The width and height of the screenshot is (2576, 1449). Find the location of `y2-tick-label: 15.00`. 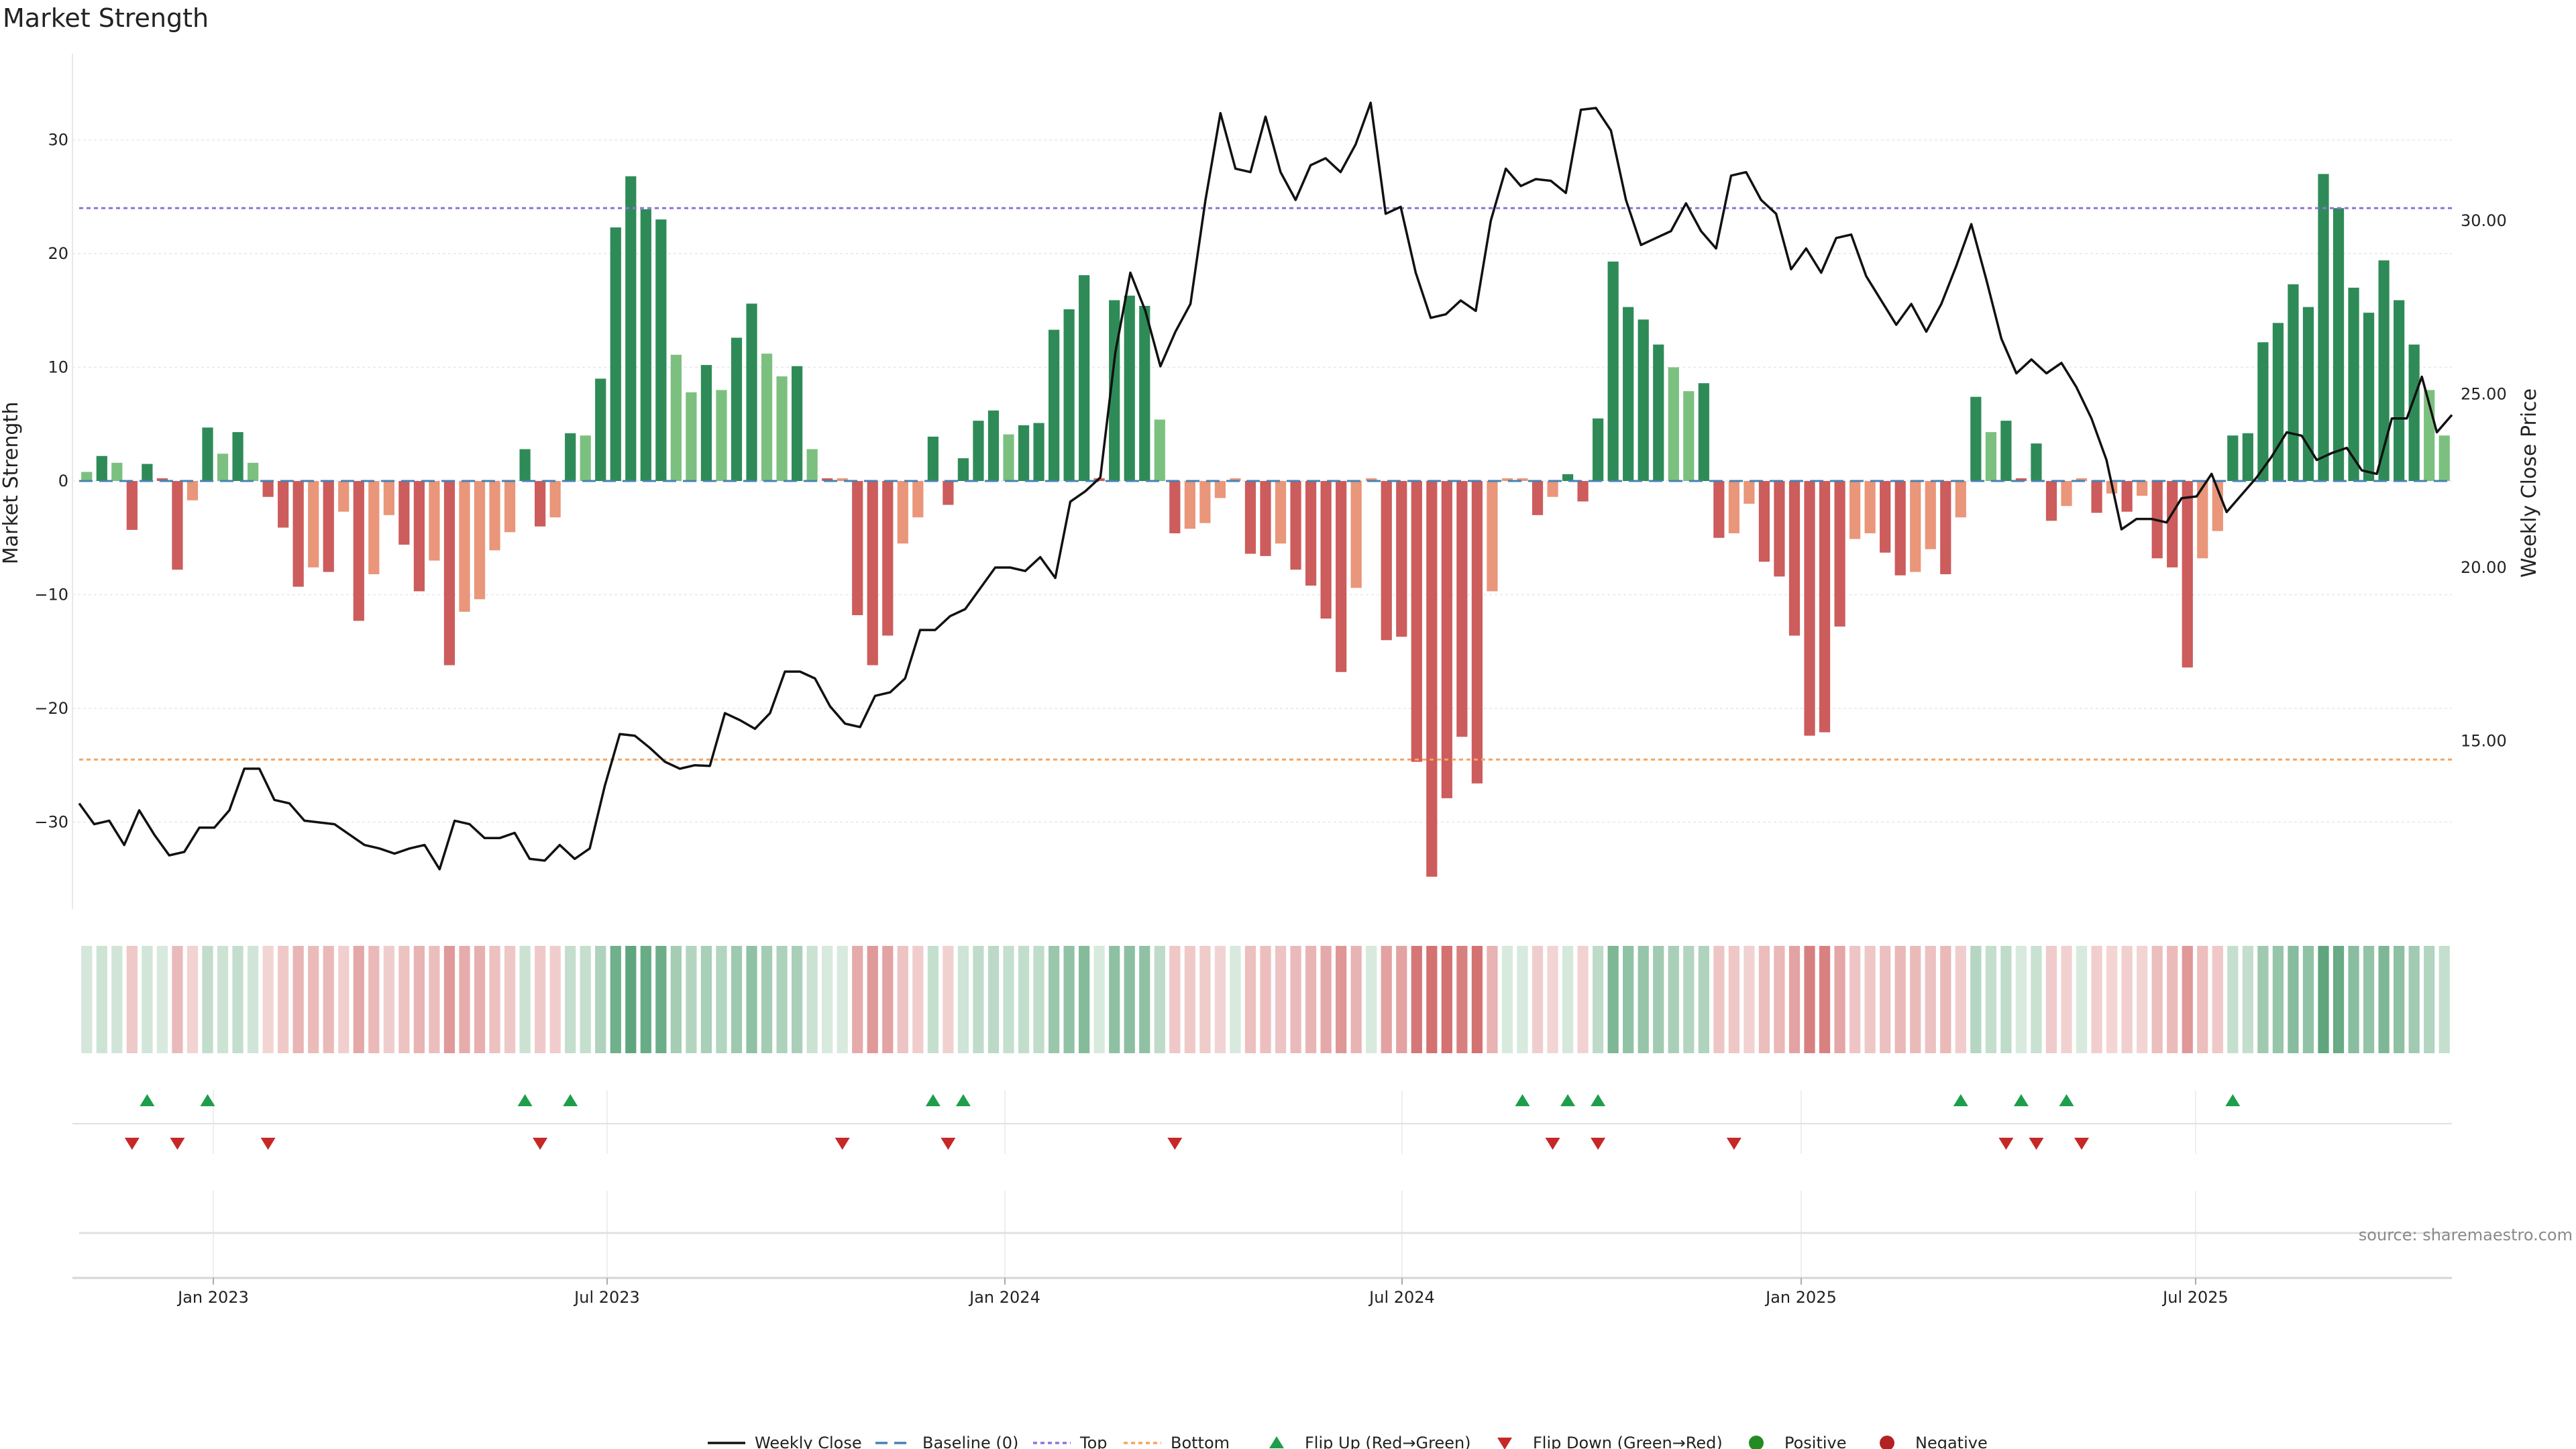

y2-tick-label: 15.00 is located at coordinates (2484, 741).